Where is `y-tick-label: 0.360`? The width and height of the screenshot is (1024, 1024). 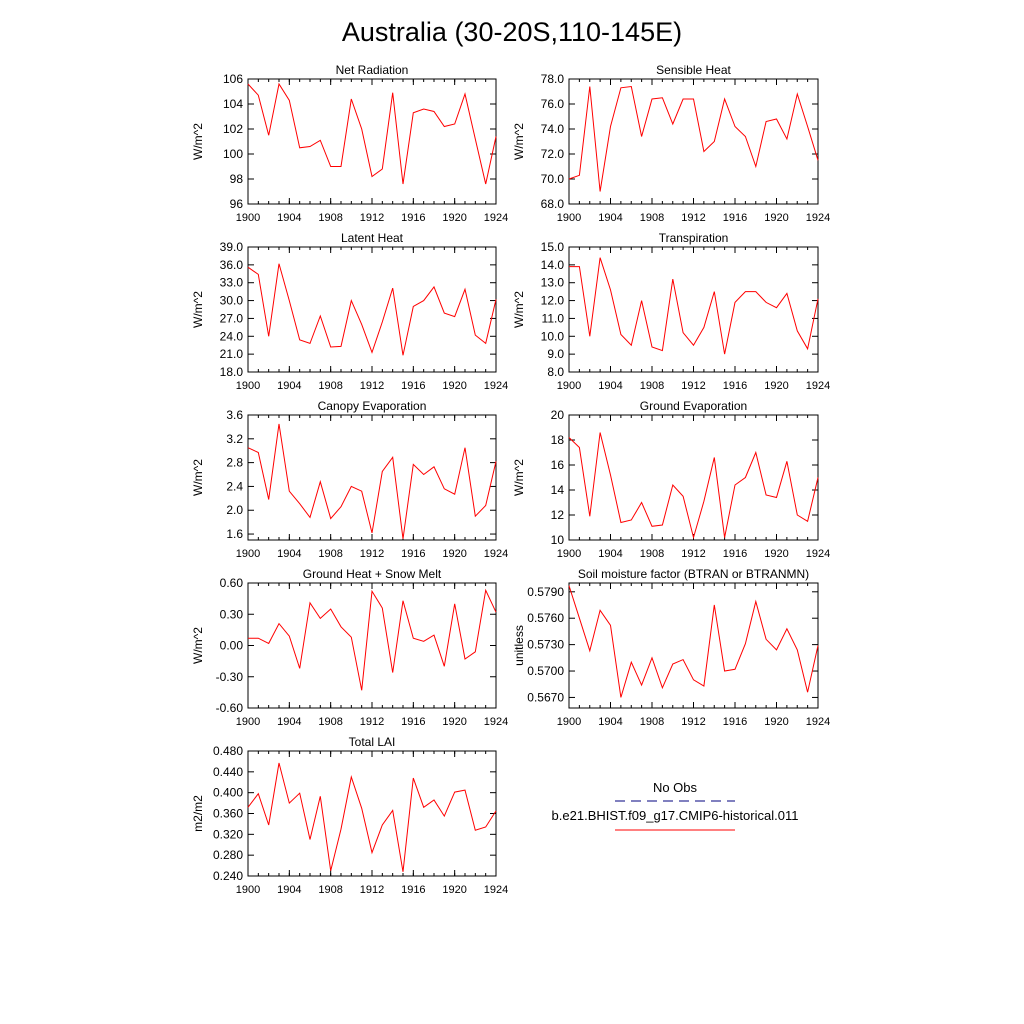
y-tick-label: 0.360 is located at coordinates (228, 814).